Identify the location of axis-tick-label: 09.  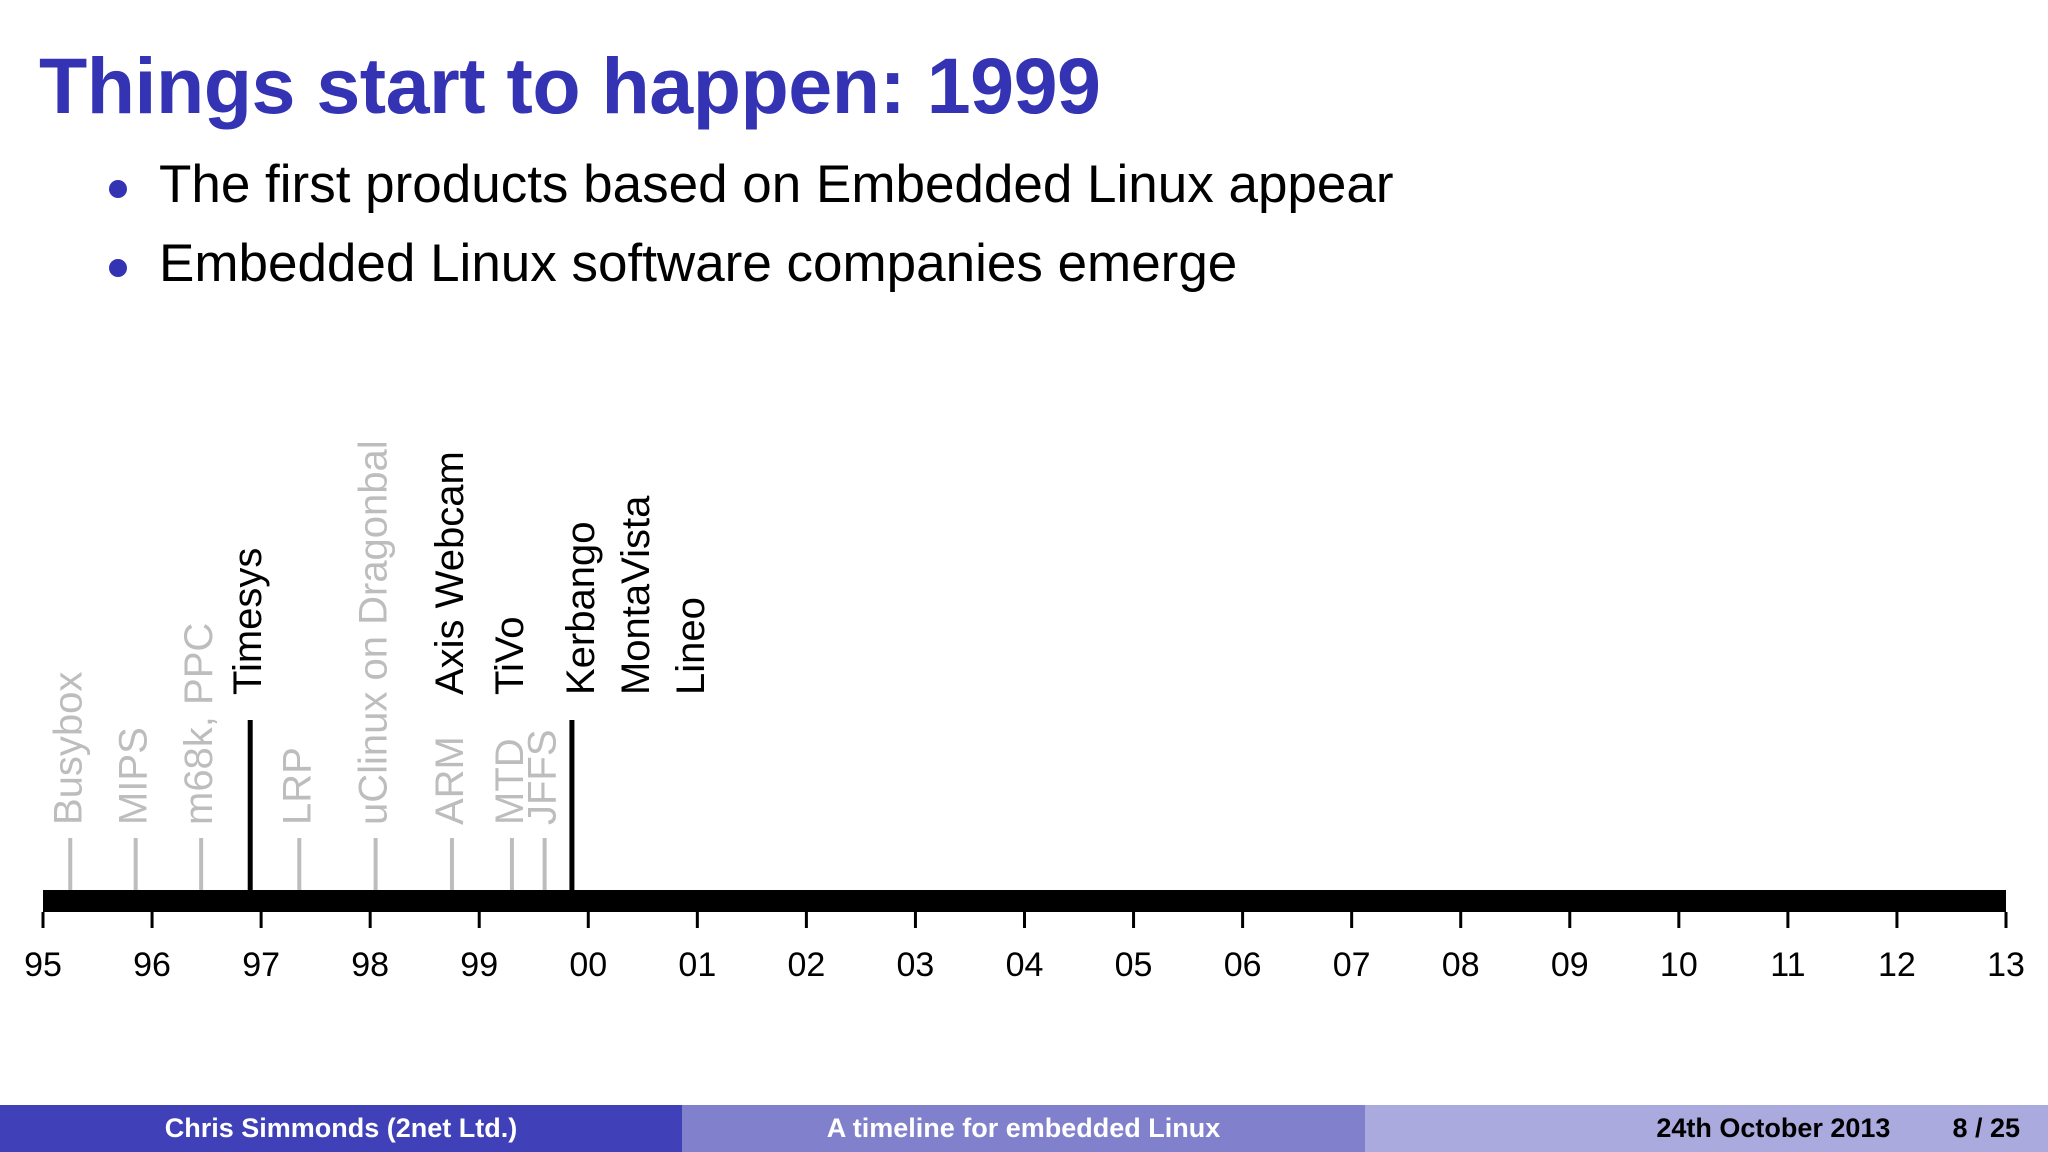
(1570, 965).